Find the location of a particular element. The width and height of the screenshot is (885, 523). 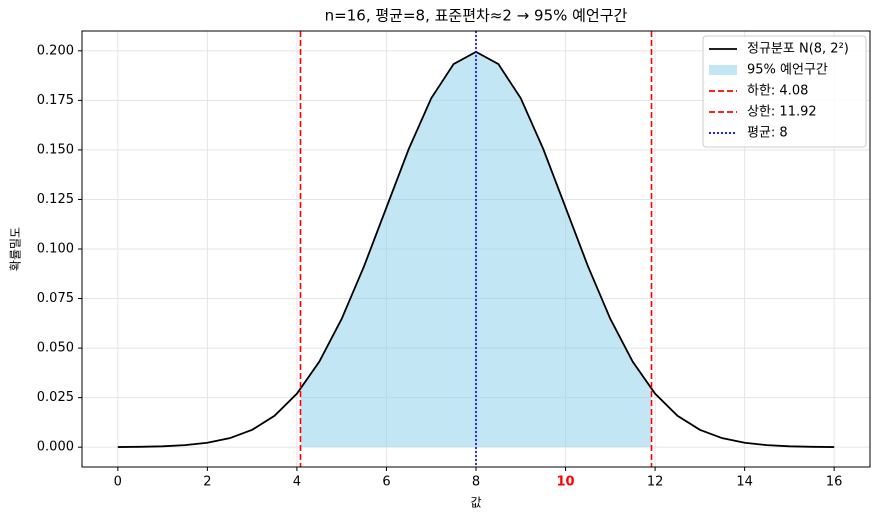

legend-label: 95% 예언구간 is located at coordinates (787, 70).